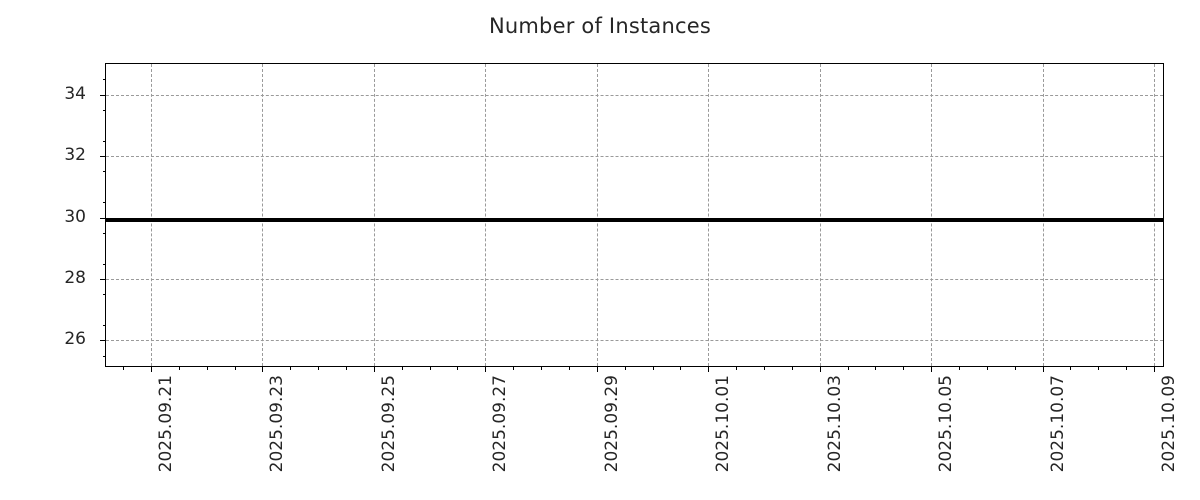 This screenshot has height=500, width=1200. I want to click on x-axis-tick-label: 2025.09.29, so click(611, 424).